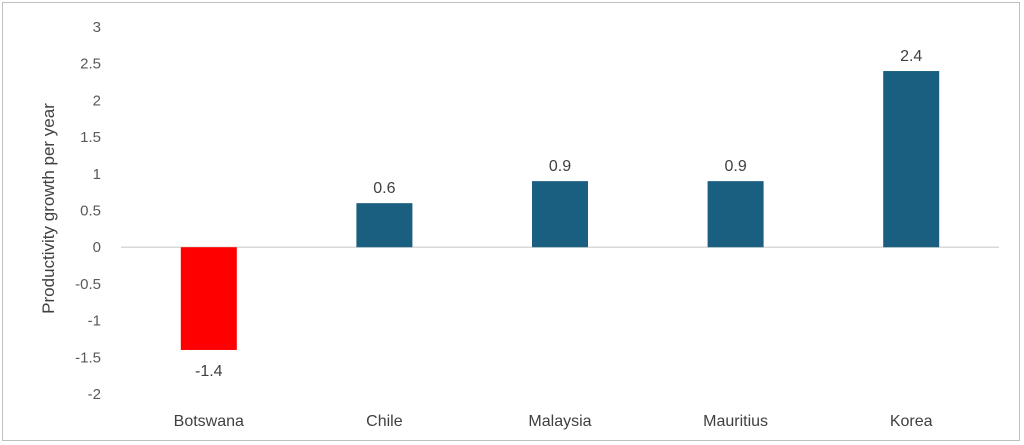  I want to click on y-tick-label: -0.5, so click(88, 284).